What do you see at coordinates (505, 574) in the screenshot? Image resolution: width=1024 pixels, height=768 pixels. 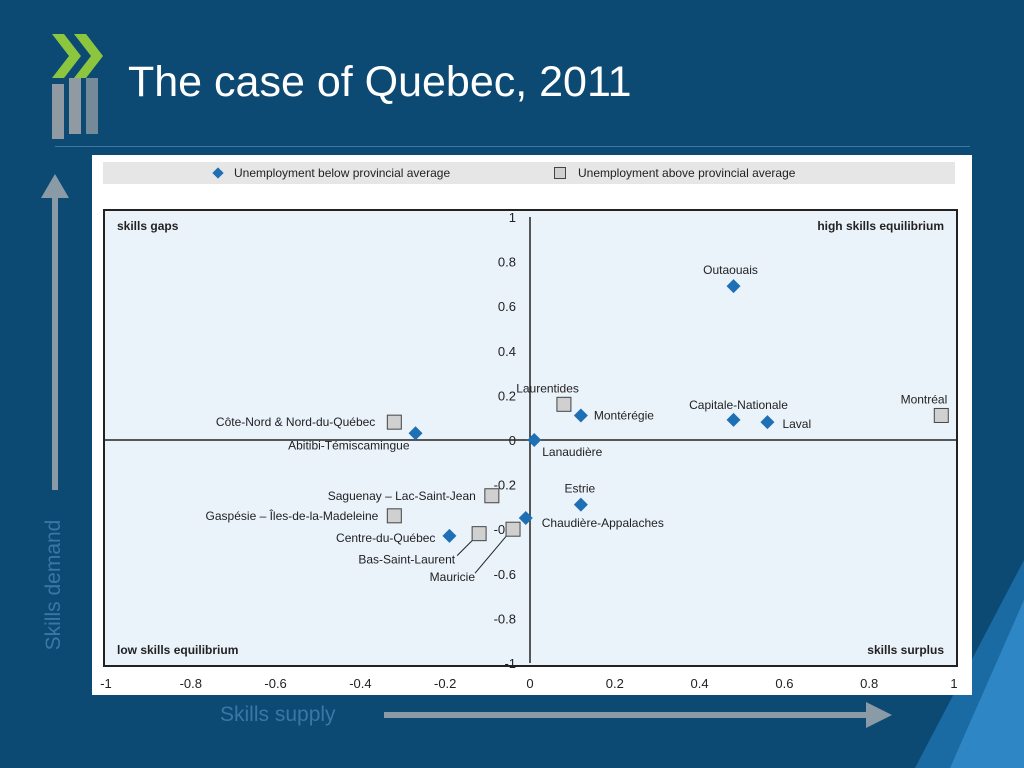 I see `y-tick-label: -0.6` at bounding box center [505, 574].